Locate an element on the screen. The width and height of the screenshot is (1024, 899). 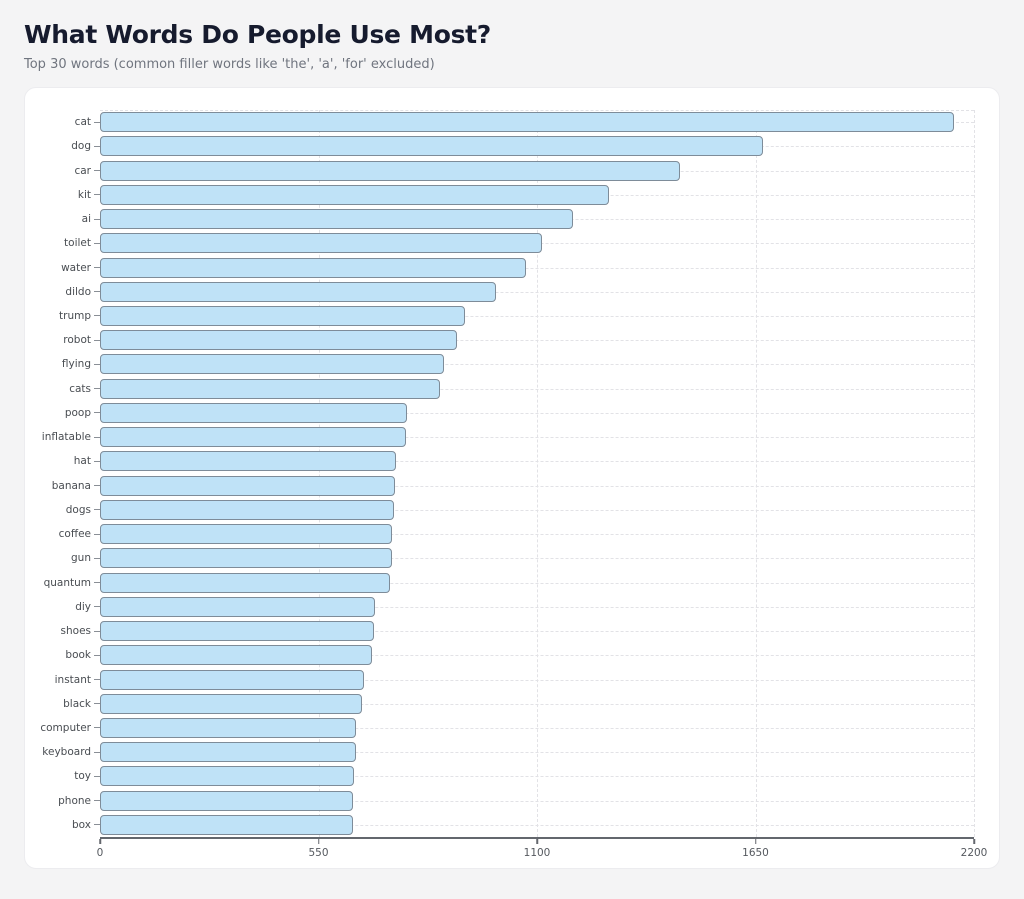
bar-row: diy is located at coordinates (499, 607).